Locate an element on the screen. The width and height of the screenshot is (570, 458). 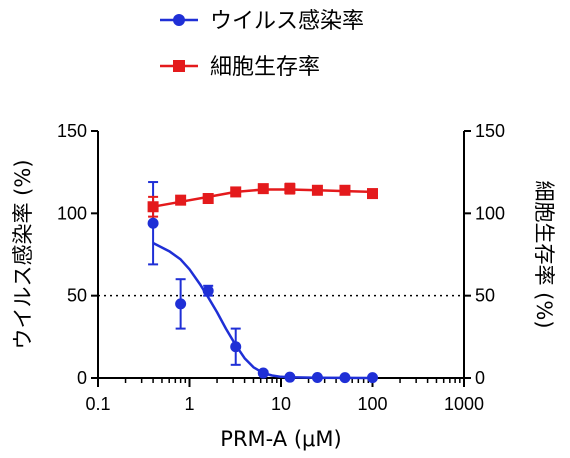
legend-label-infection: ウイルス感染率 is located at coordinates (287, 21).